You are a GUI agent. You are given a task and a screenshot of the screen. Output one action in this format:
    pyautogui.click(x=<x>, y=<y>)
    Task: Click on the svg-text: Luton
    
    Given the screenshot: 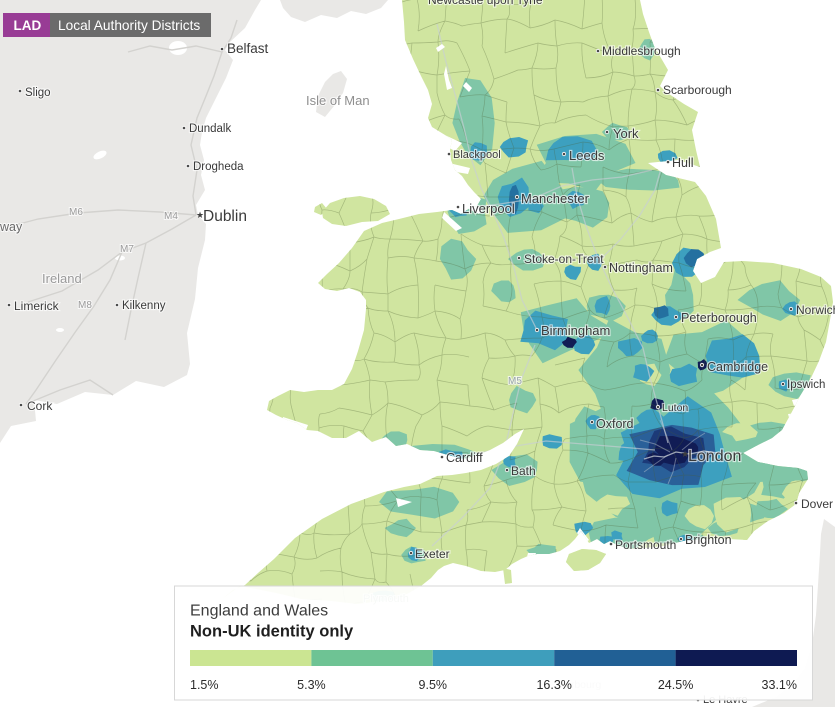 What is the action you would take?
    pyautogui.click(x=675, y=408)
    